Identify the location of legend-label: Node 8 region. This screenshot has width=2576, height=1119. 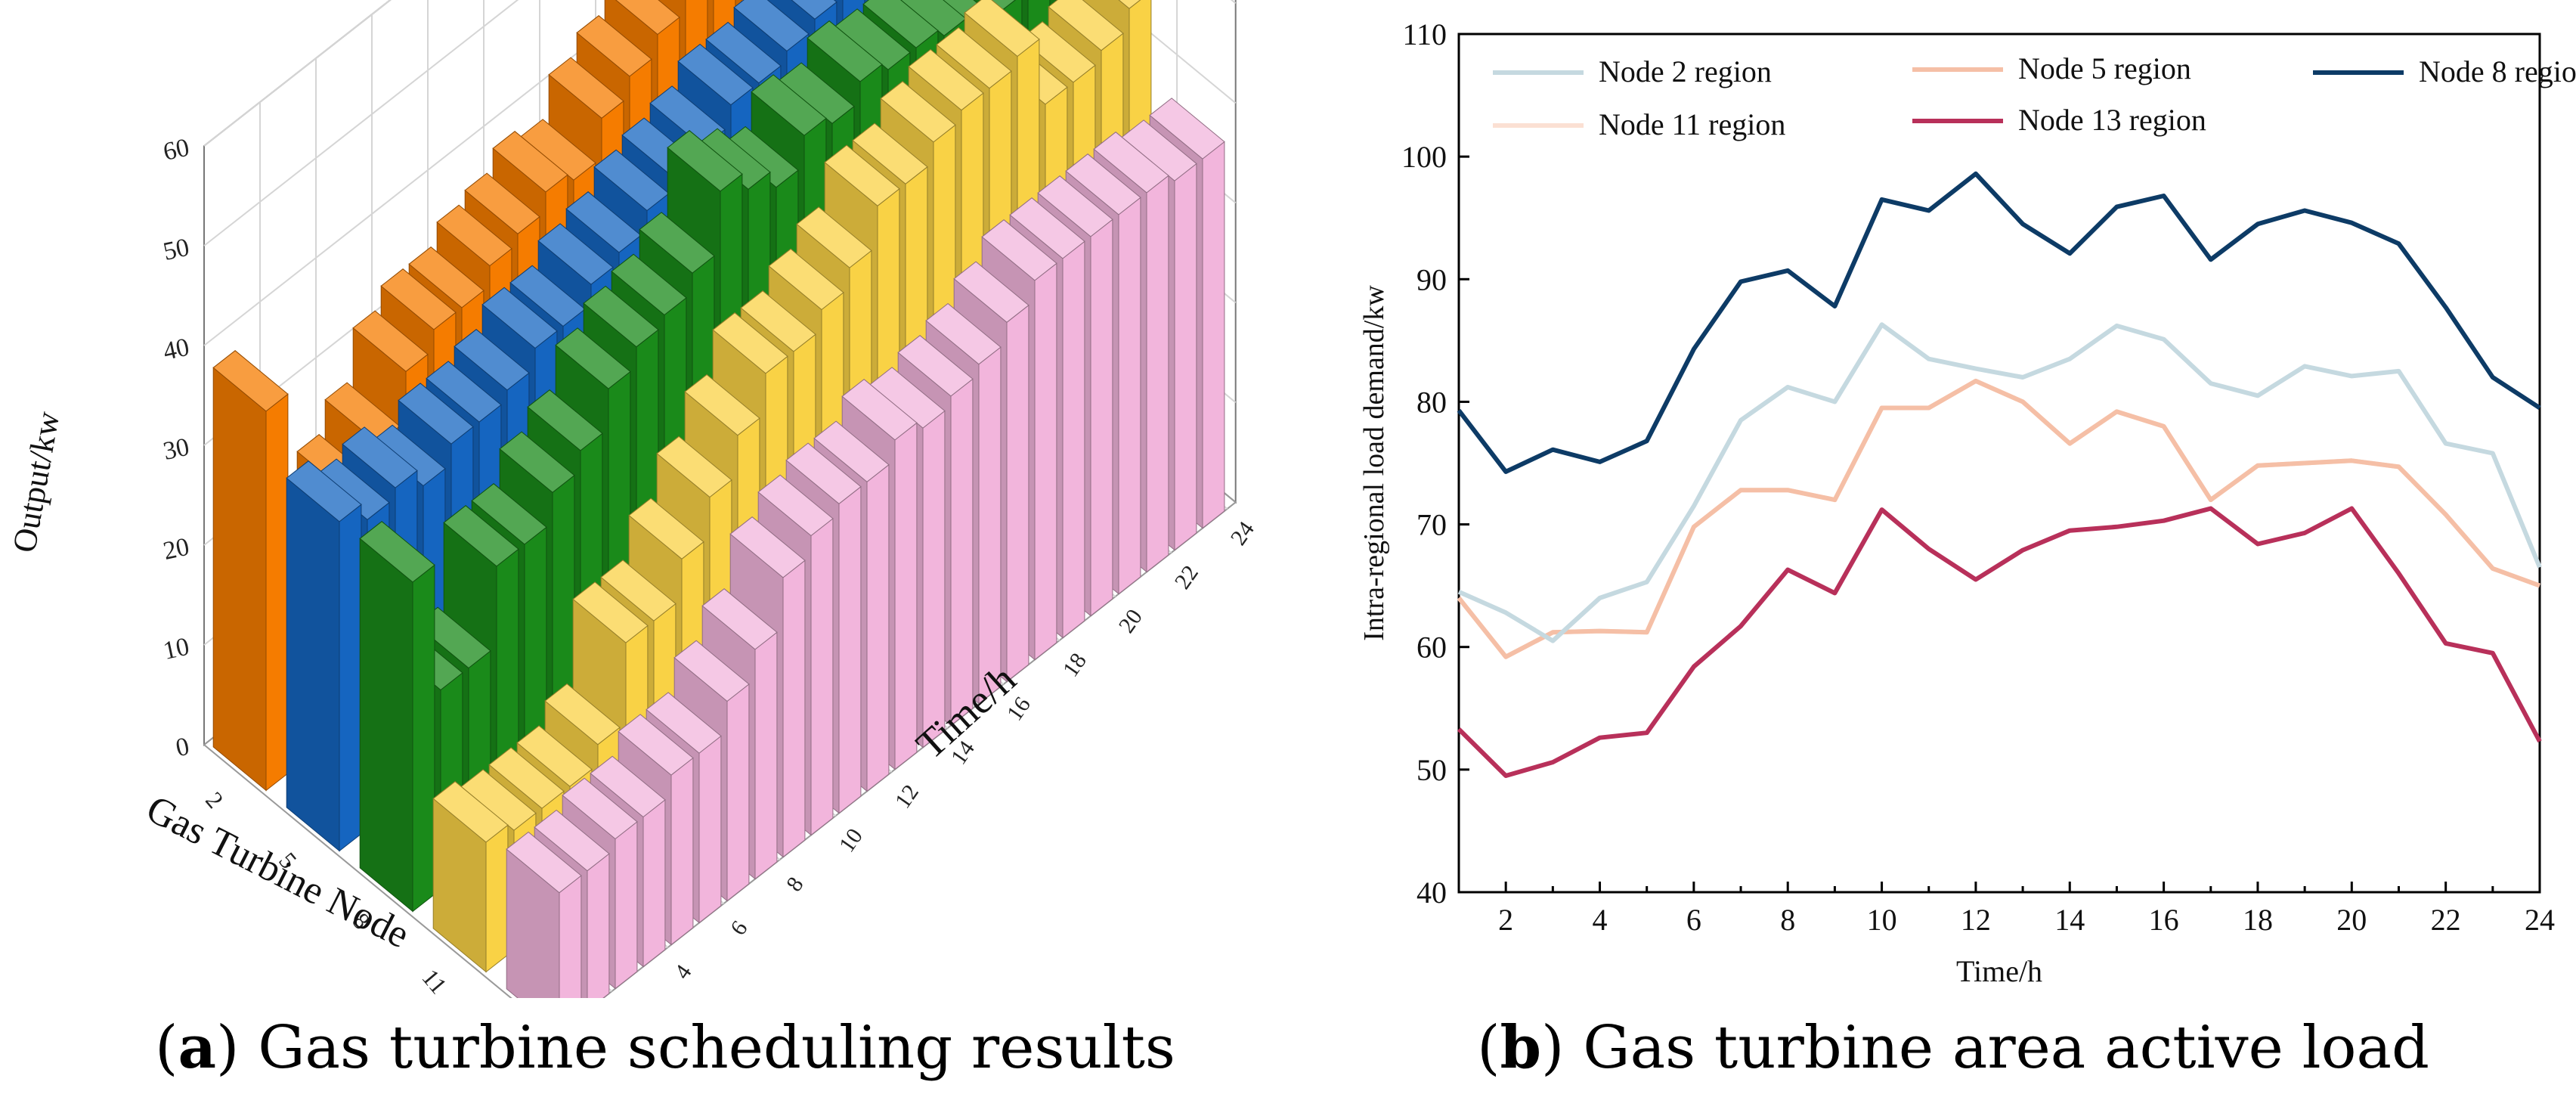
(2497, 71).